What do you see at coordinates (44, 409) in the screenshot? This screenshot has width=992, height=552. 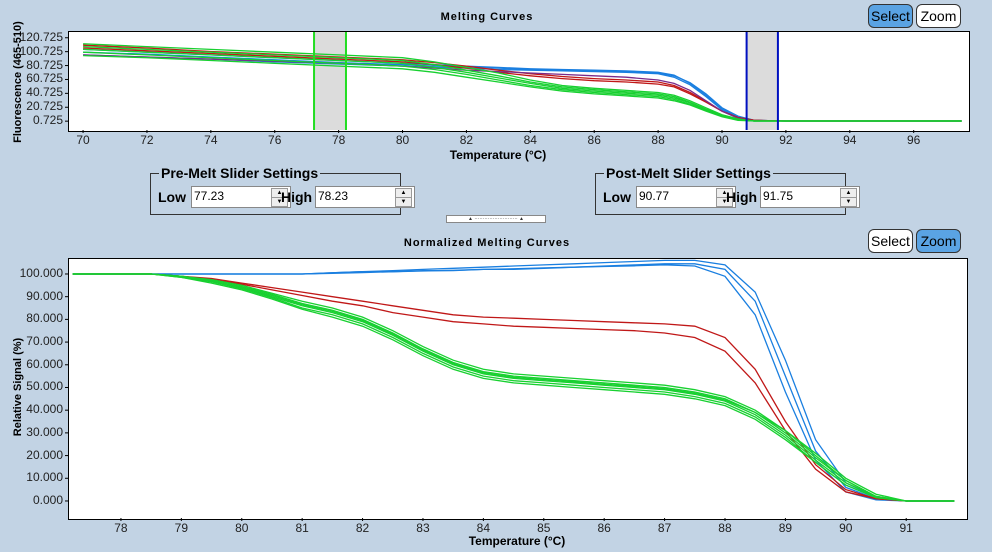 I see `y-tick-label: 40.000` at bounding box center [44, 409].